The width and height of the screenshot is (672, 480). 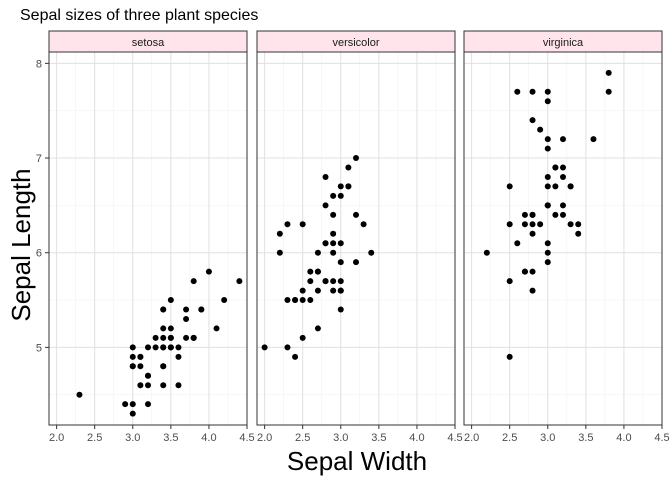 What do you see at coordinates (39, 348) in the screenshot?
I see `y-tick-label: 5` at bounding box center [39, 348].